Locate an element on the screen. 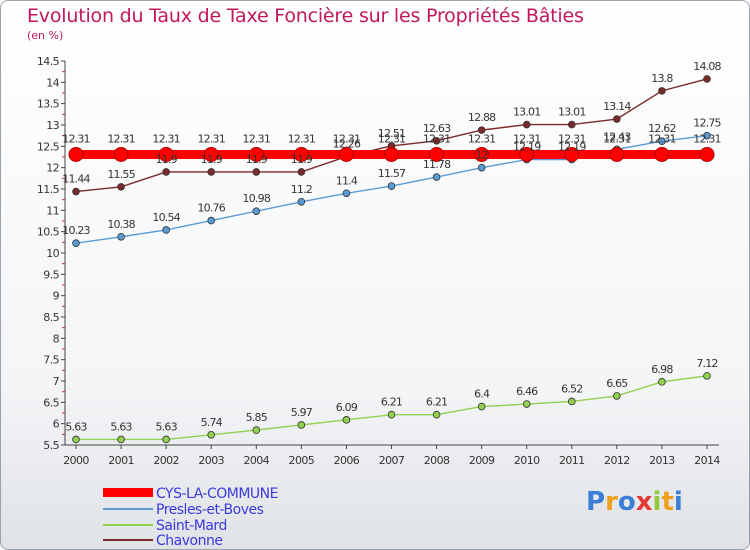 The height and width of the screenshot is (550, 750). y-tick-label: 12.5 is located at coordinates (48, 146).